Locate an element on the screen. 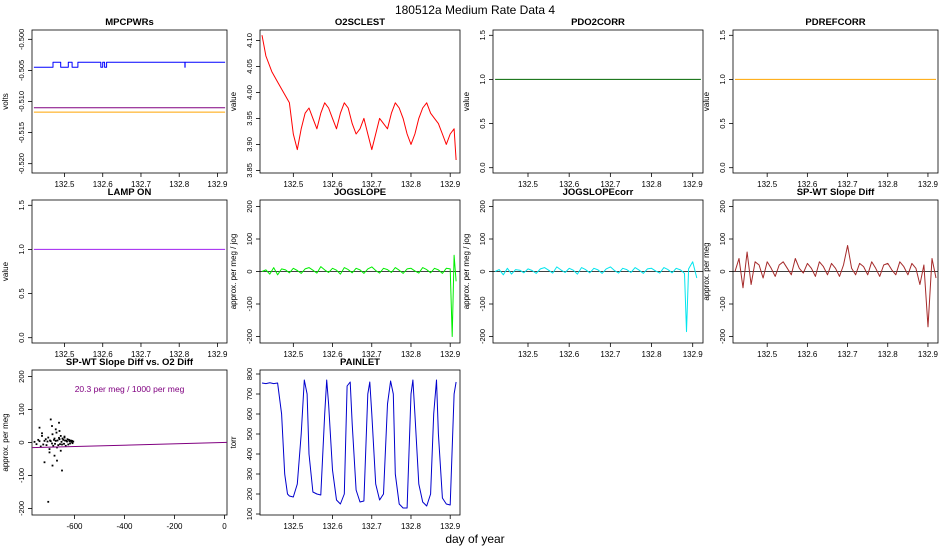 Image resolution: width=950 pixels, height=550 pixels. fit-line is located at coordinates (129, 445).